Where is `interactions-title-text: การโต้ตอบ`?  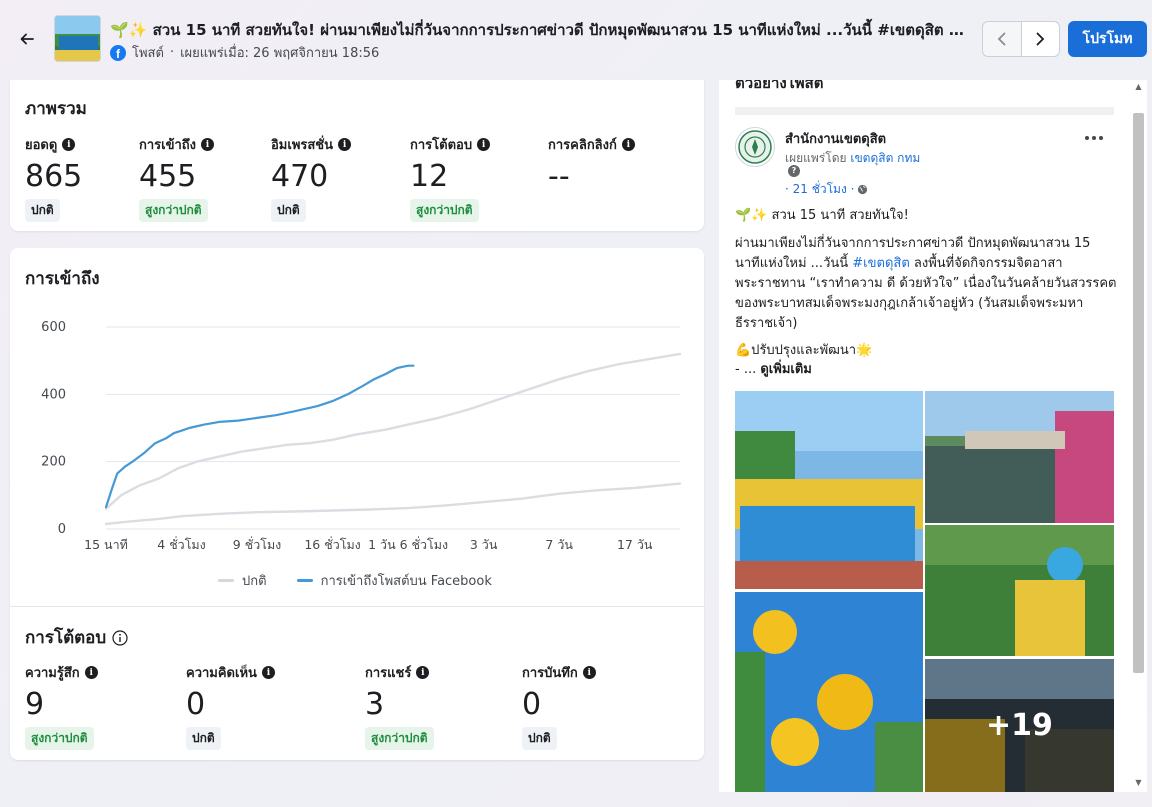
interactions-title-text: การโต้ตอบ is located at coordinates (66, 638).